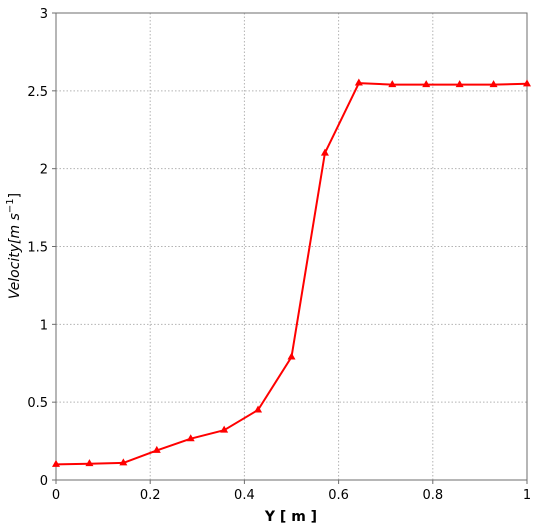 The width and height of the screenshot is (550, 529). What do you see at coordinates (10, 205) in the screenshot?
I see `y-axis-title-exponent: −1` at bounding box center [10, 205].